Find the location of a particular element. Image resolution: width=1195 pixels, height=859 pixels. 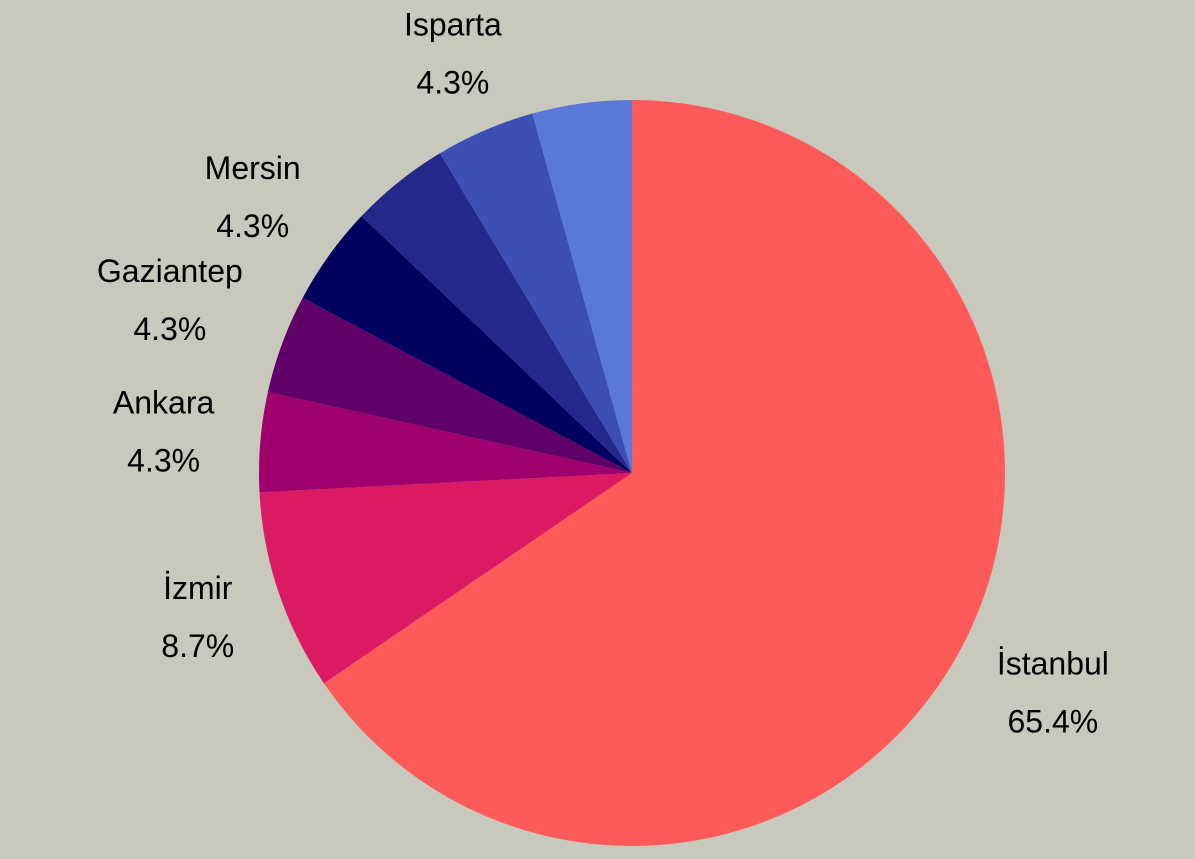

value-label: 65.4% is located at coordinates (1053, 722).